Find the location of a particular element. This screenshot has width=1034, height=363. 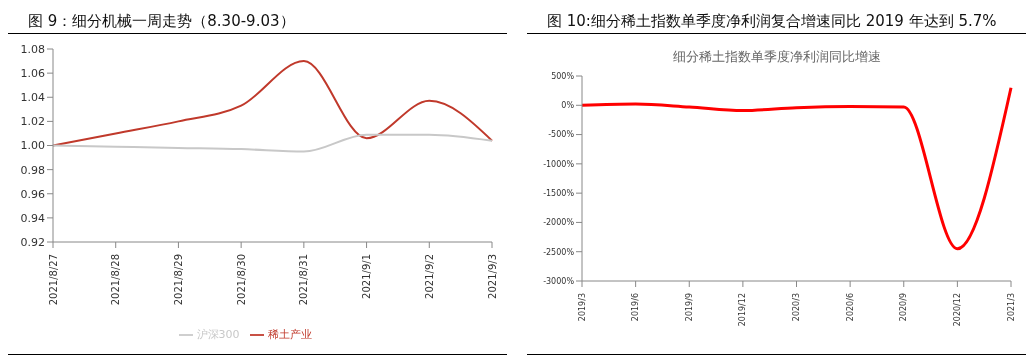

chart-subtitle: 细分稀土指数单季度净利润同比增速 is located at coordinates (776, 57).